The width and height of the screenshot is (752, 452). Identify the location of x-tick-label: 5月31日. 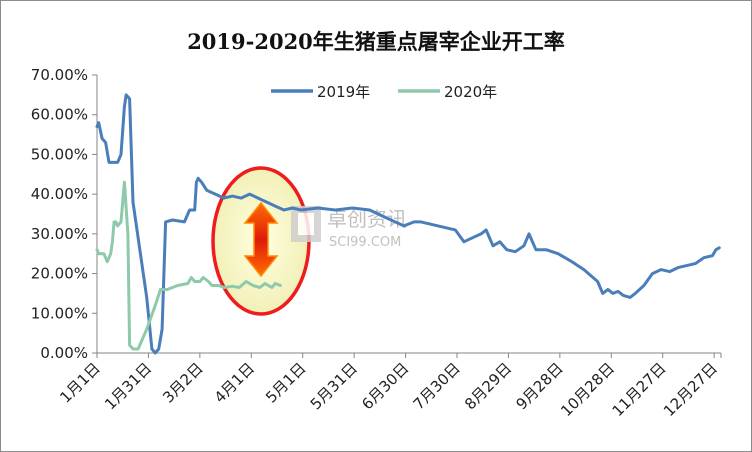
(334, 386).